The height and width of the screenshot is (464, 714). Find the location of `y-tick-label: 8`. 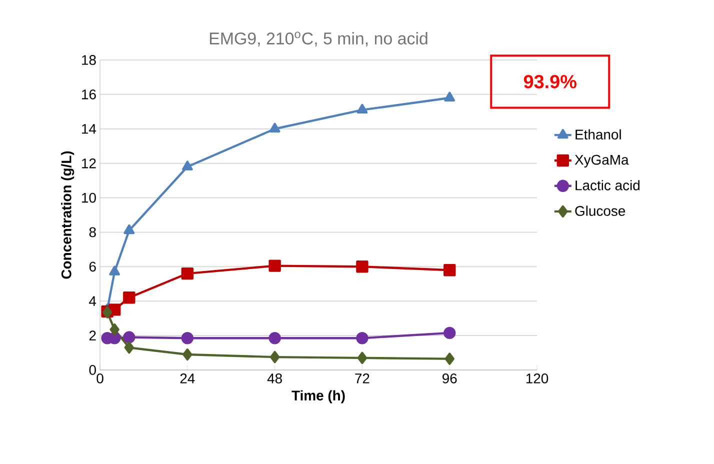

y-tick-label: 8 is located at coordinates (92, 232).